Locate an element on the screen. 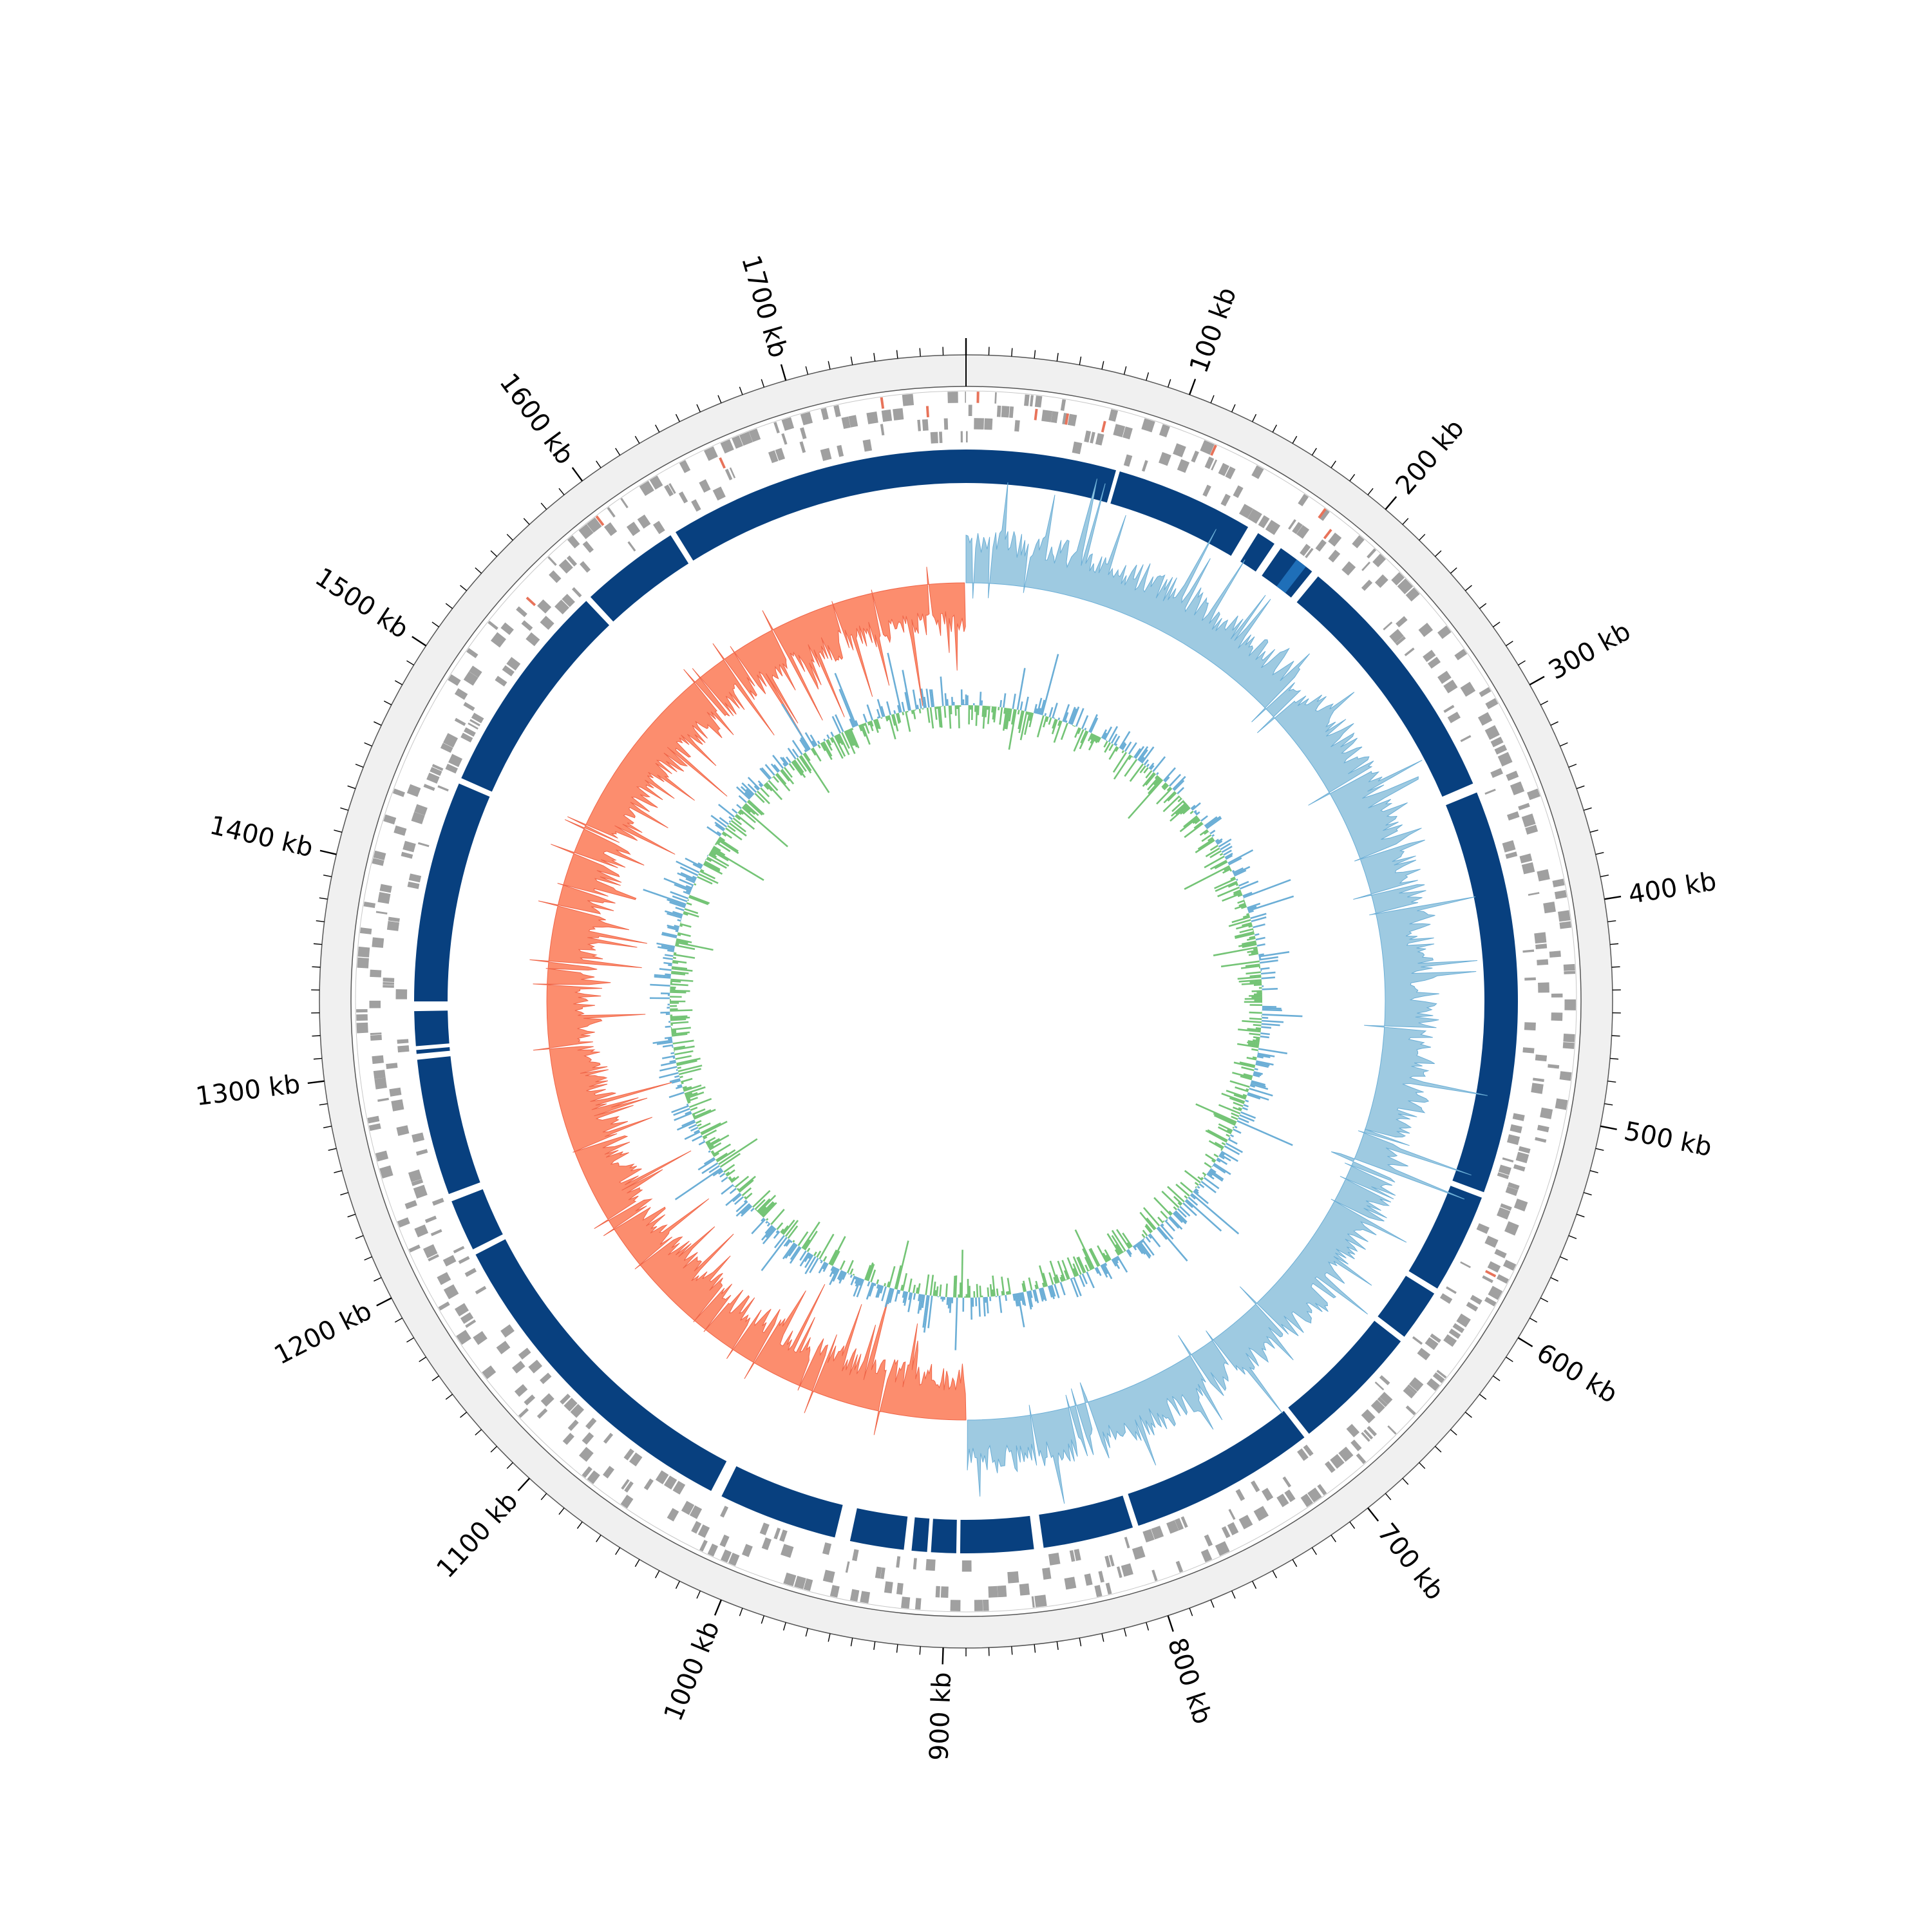 The width and height of the screenshot is (1932, 1932). tick-label: 1600 kb is located at coordinates (537, 419).